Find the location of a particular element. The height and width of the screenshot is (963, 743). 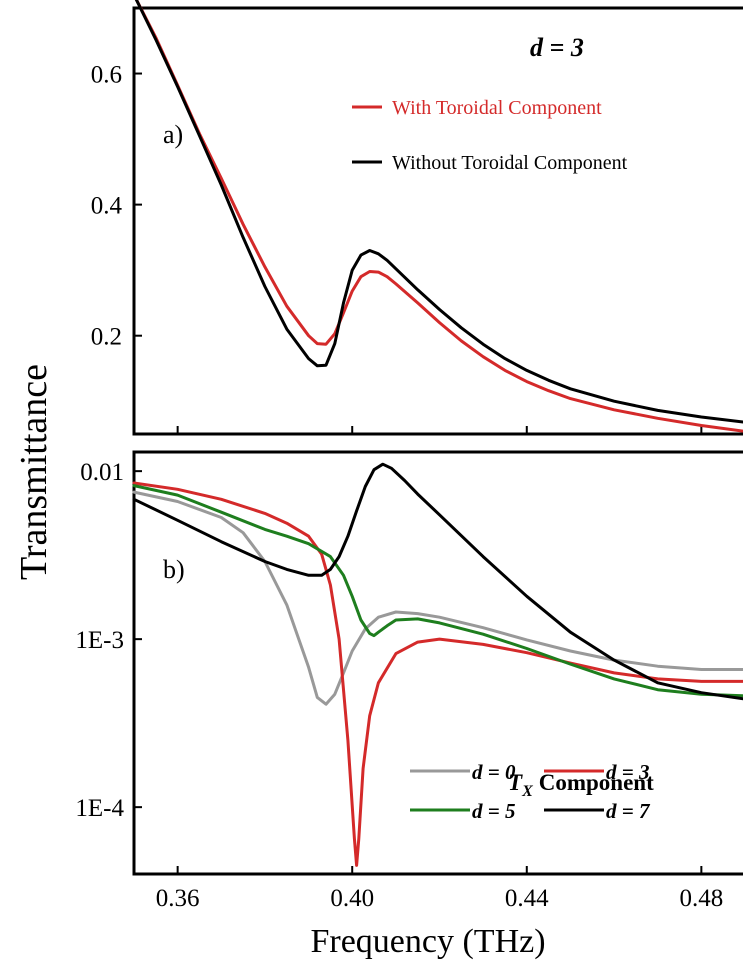

legend-label-d0: d = 0 is located at coordinates (494, 772).